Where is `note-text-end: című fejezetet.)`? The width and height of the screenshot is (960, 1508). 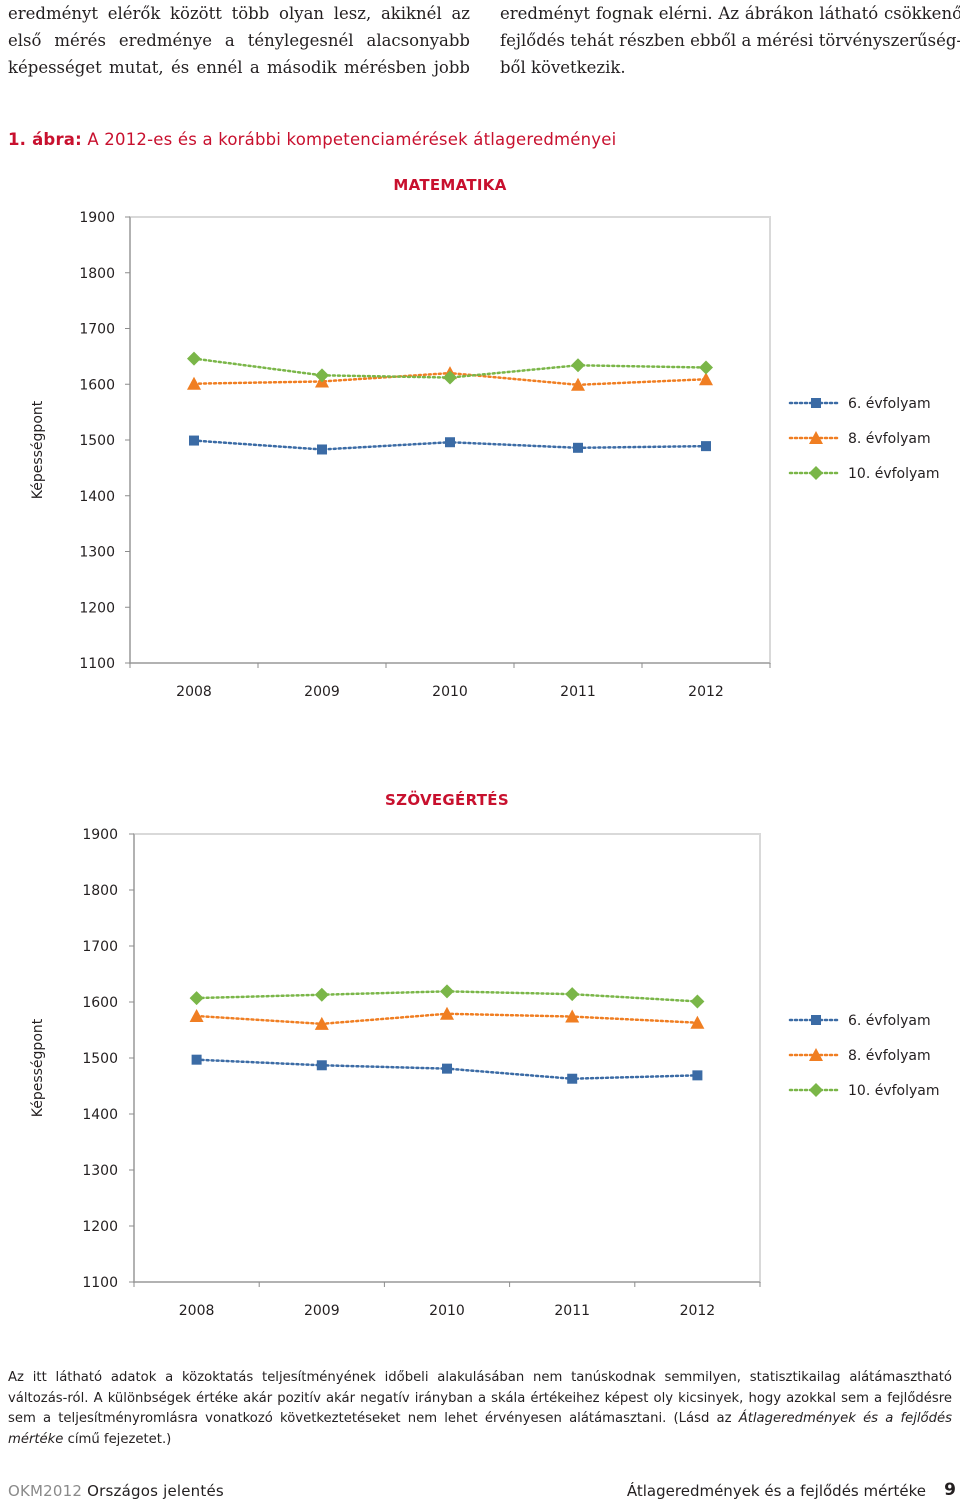 note-text-end: című fejezetet.) is located at coordinates (117, 1439).